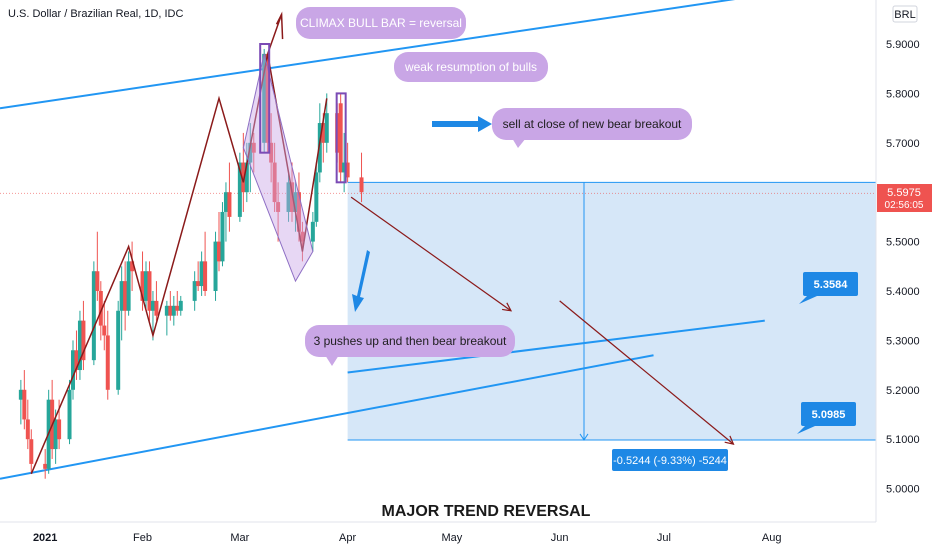 Image resolution: width=932 pixels, height=550 pixels. I want to click on time-tick-label: Mar, so click(239, 538).